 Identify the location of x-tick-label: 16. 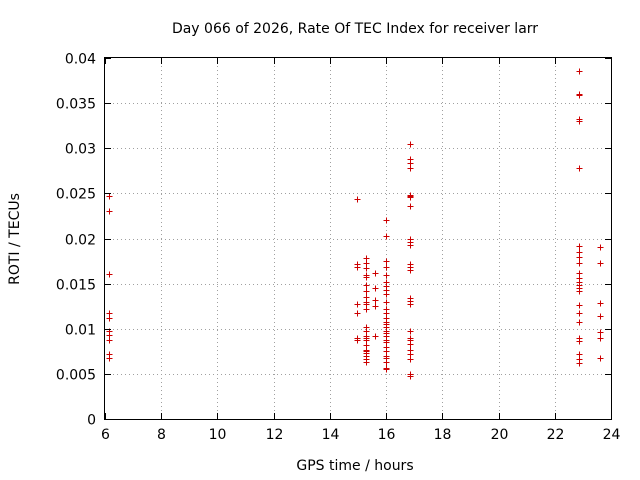
(387, 435).